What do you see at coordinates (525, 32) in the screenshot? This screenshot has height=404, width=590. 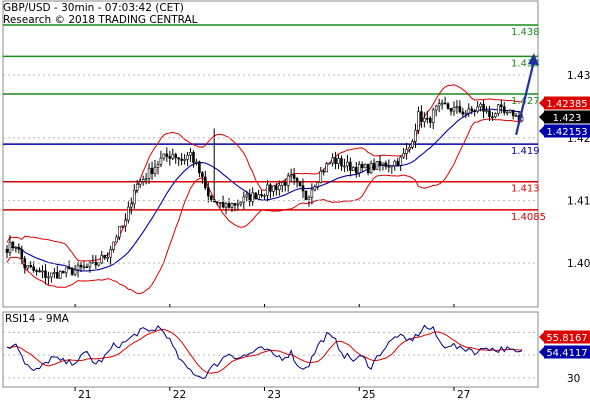 I see `level-label: 1.438` at bounding box center [525, 32].